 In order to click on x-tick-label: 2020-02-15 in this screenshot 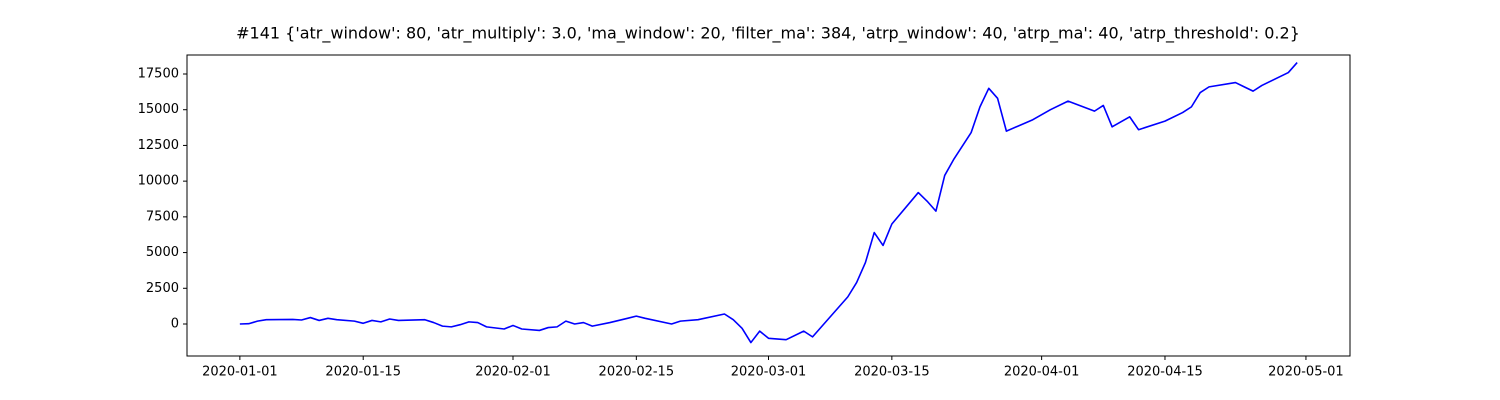, I will do `click(637, 372)`.